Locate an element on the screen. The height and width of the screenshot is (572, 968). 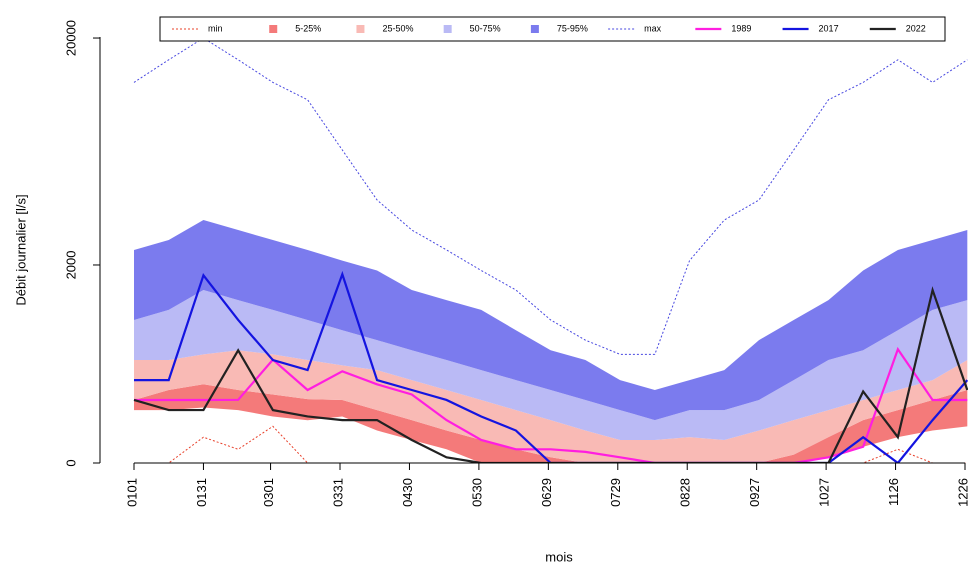
x-tick-label: 0828 is located at coordinates (685, 492).